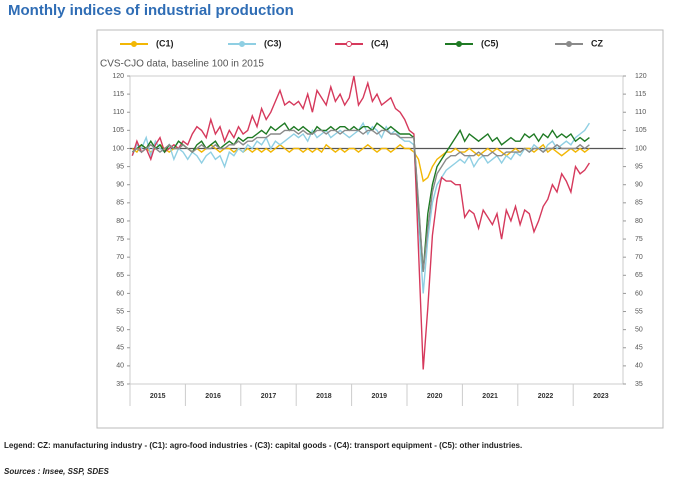 The image size is (687, 495). What do you see at coordinates (158, 396) in the screenshot?
I see `x-tick-label: 2015` at bounding box center [158, 396].